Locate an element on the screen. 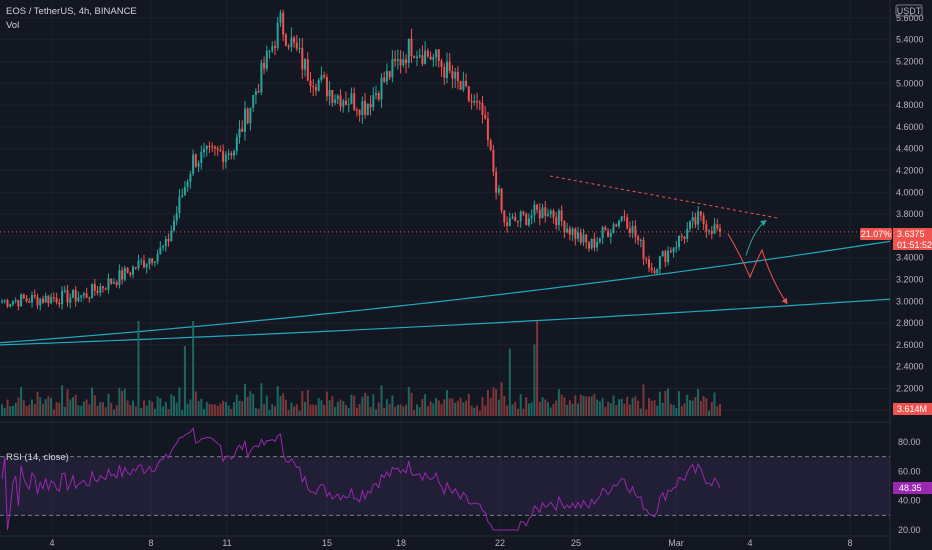 This screenshot has height=550, width=932. rsi-axis-tick: 80.00 is located at coordinates (909, 442).